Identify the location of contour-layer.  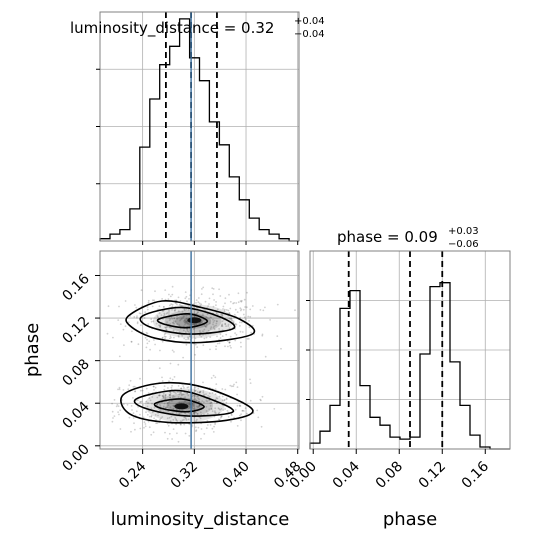
(188, 362).